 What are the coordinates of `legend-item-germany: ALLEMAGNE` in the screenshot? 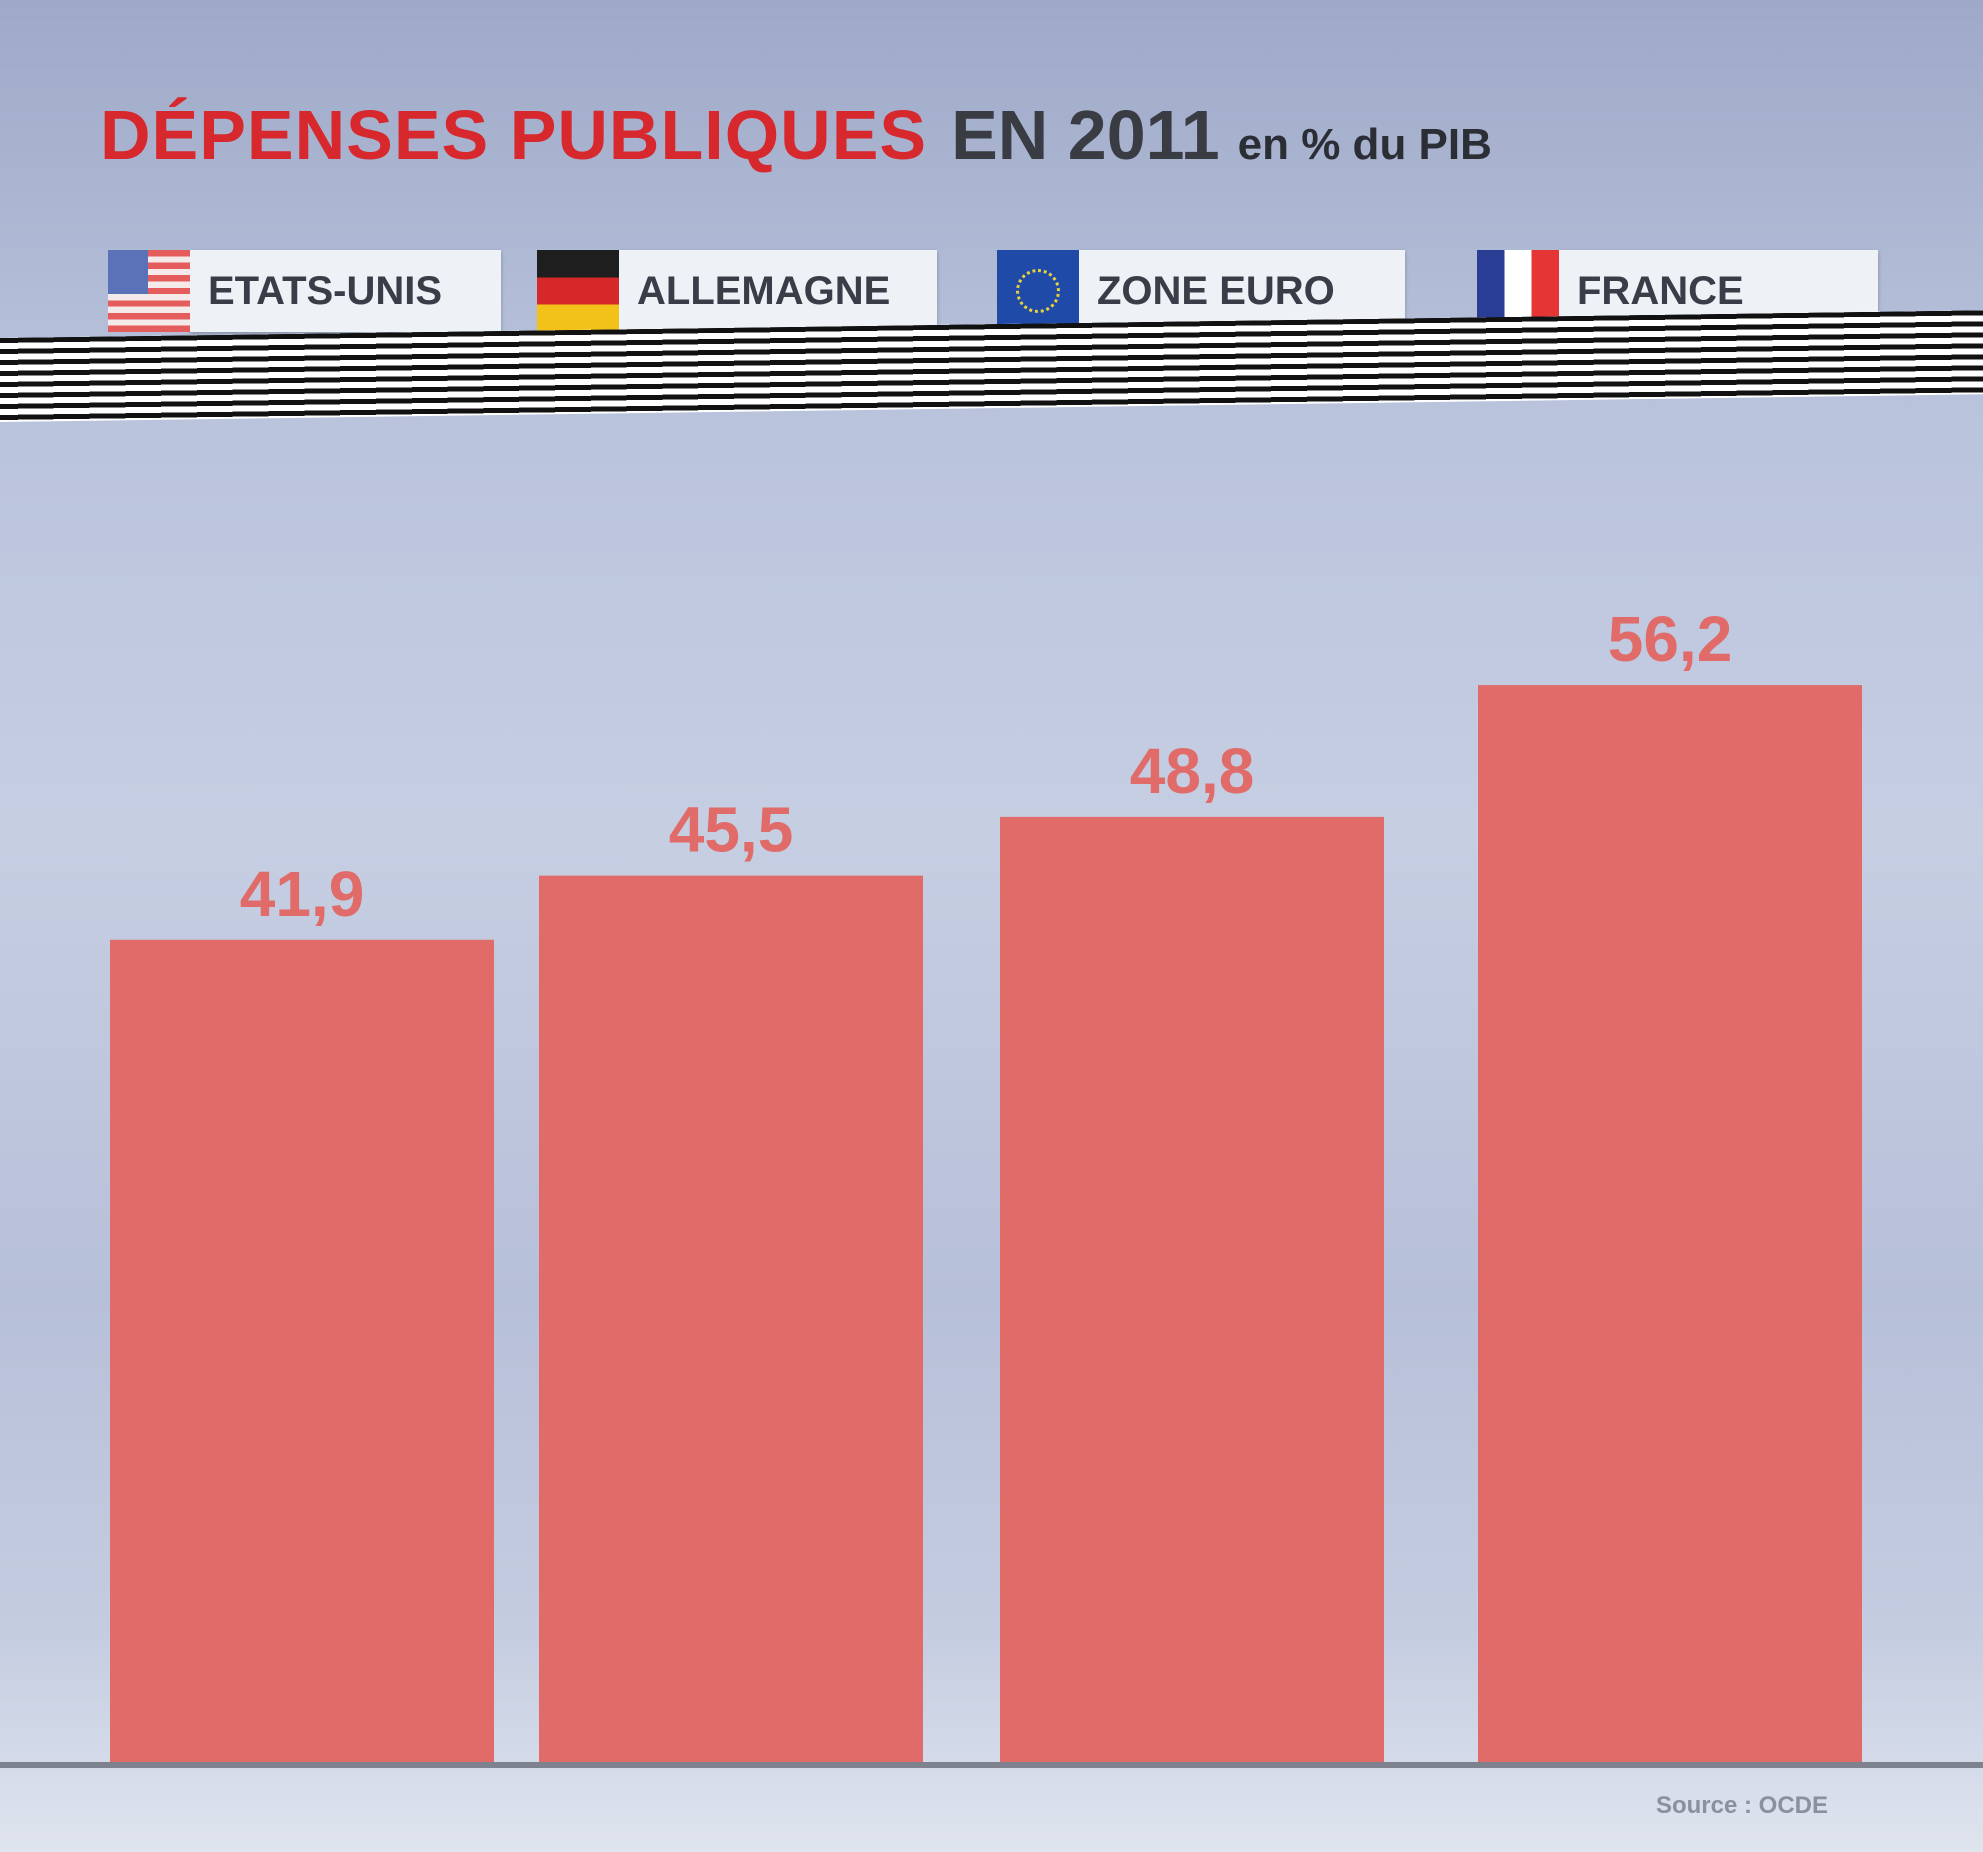 It's located at (737, 291).